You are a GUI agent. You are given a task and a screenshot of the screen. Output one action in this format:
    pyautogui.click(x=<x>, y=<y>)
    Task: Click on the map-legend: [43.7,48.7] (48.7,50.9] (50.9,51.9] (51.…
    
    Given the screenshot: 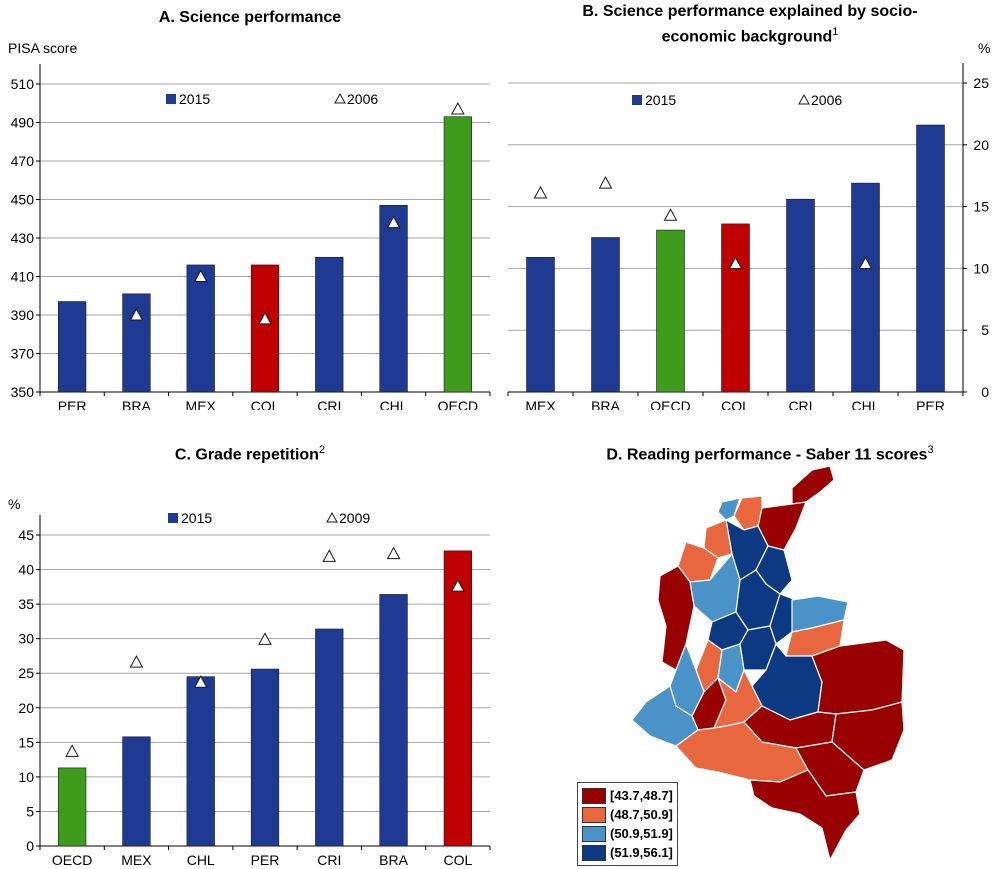 What is the action you would take?
    pyautogui.click(x=627, y=824)
    